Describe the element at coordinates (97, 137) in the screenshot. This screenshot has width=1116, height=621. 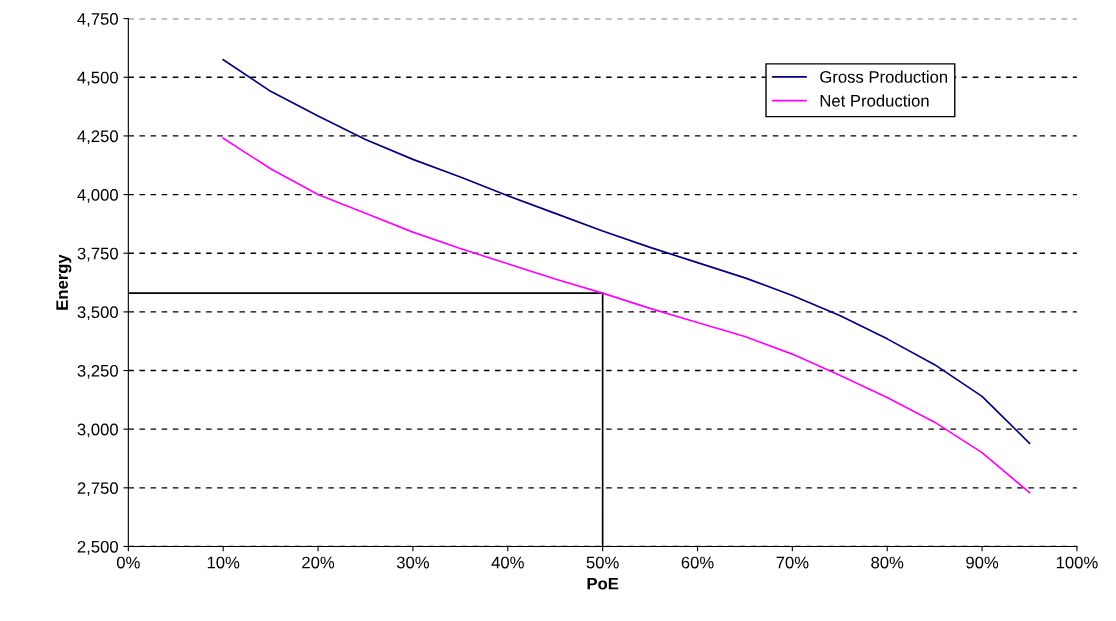
I see `y-tick-label: 4,250` at that location.